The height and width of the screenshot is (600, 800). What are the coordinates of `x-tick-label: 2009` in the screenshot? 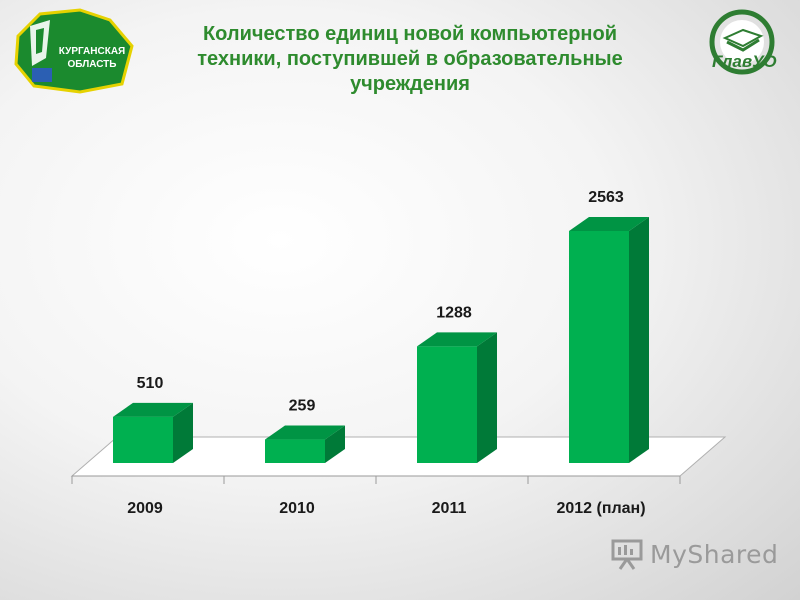 It's located at (145, 508).